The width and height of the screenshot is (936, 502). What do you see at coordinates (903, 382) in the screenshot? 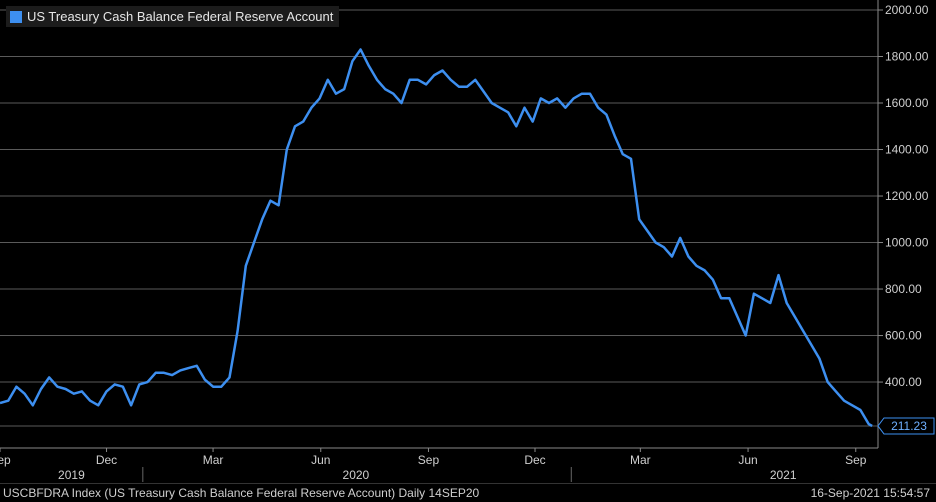
I see `y-tick-label: 400.00` at bounding box center [903, 382].